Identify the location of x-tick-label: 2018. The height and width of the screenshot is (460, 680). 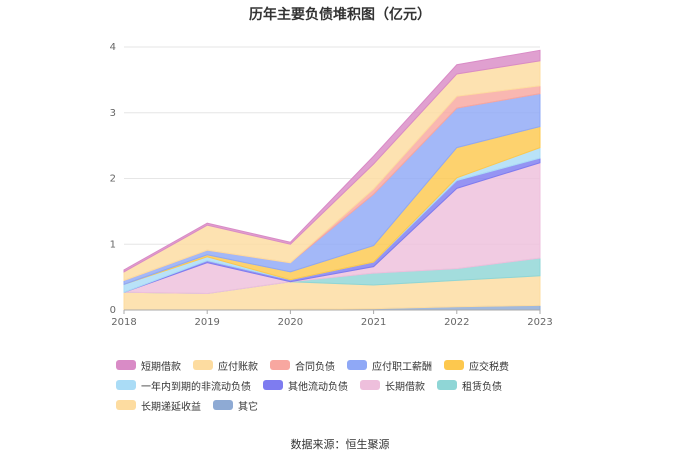
(123, 322).